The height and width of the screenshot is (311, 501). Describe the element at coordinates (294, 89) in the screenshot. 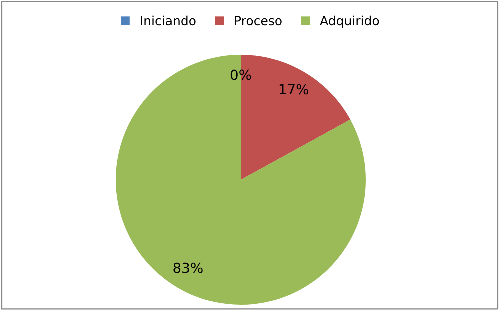

I see `data-label: 17%` at that location.